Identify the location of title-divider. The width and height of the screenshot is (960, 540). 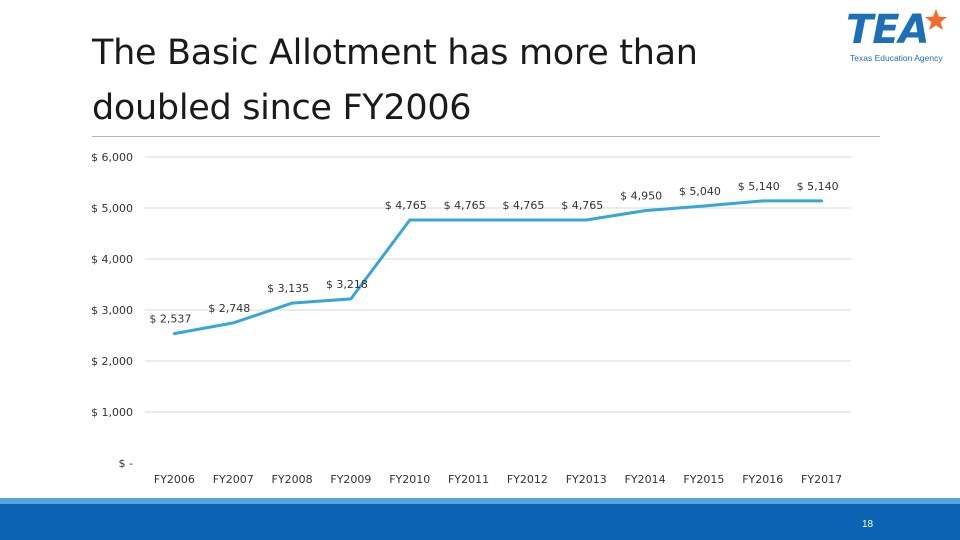
(486, 136).